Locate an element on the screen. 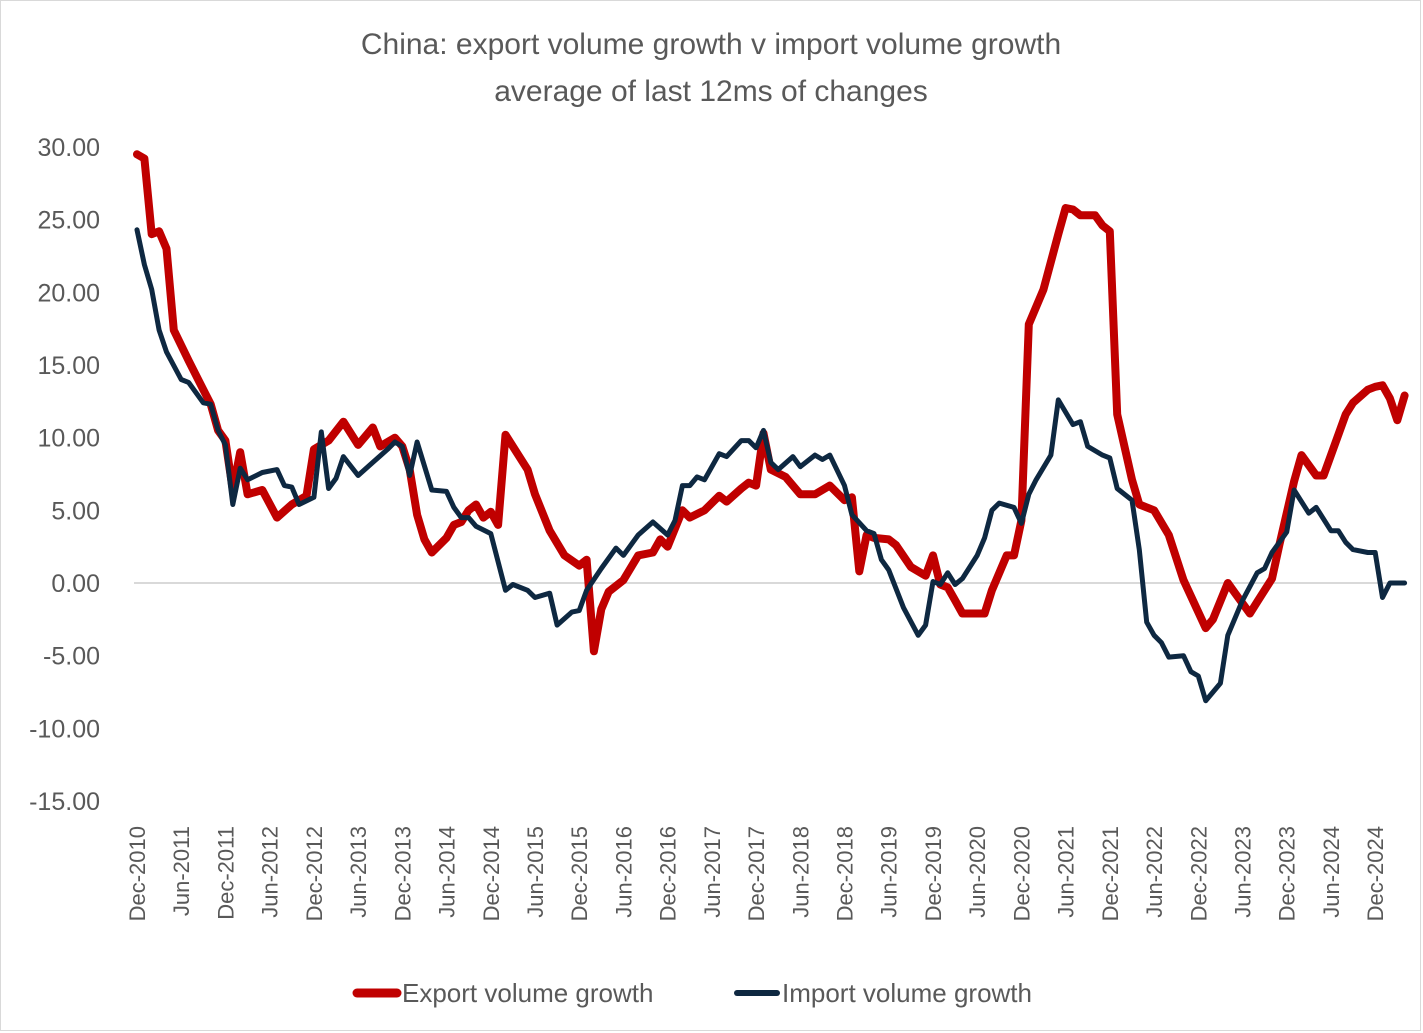 This screenshot has height=1033, width=1423. y-tick-label: -15.00 is located at coordinates (64, 802).